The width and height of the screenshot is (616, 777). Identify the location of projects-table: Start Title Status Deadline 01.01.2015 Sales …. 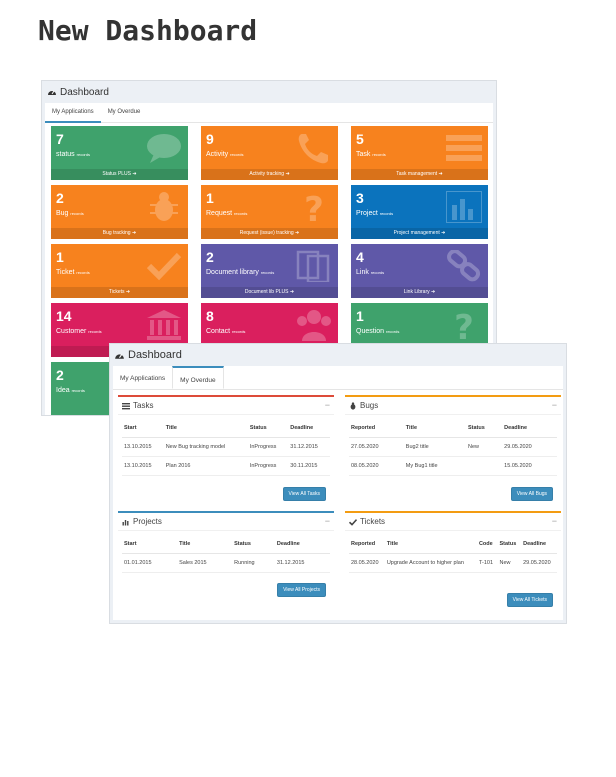
(226, 554).